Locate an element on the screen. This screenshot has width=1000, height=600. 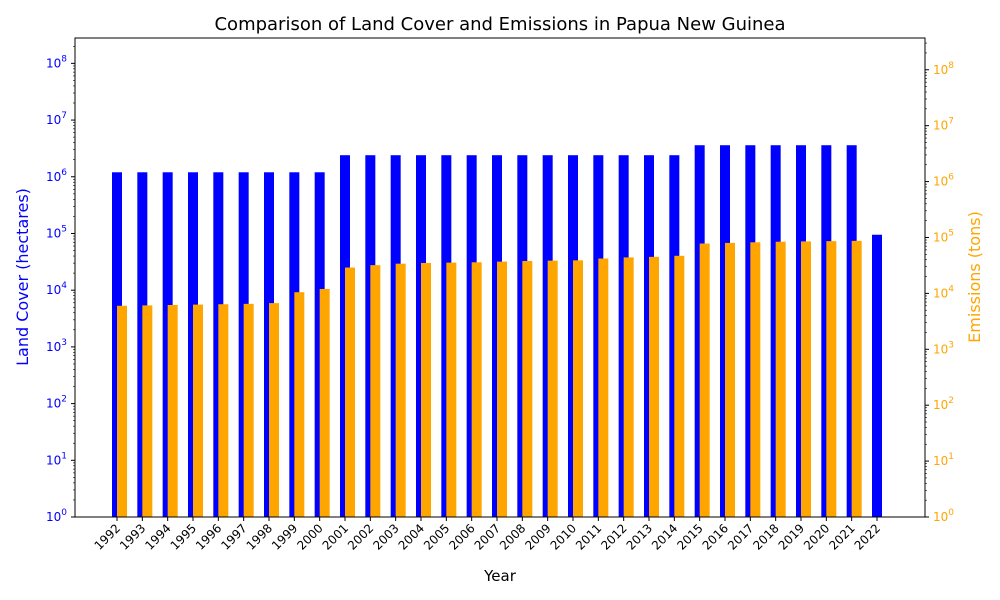
left-y-tick-label-3: 10³ is located at coordinates (56, 346).